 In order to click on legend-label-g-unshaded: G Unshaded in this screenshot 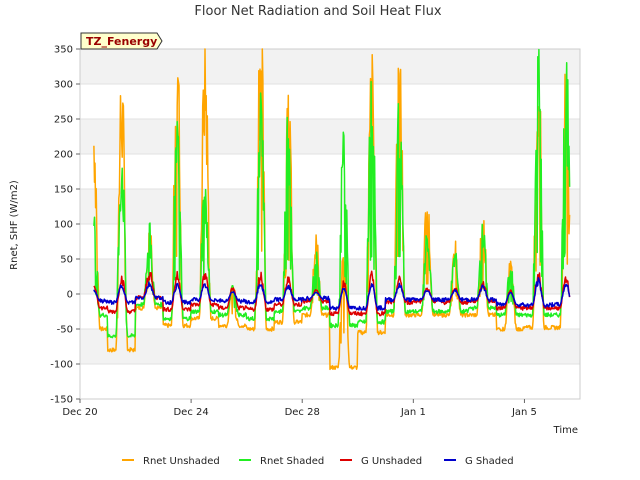, I will do `click(391, 461)`.